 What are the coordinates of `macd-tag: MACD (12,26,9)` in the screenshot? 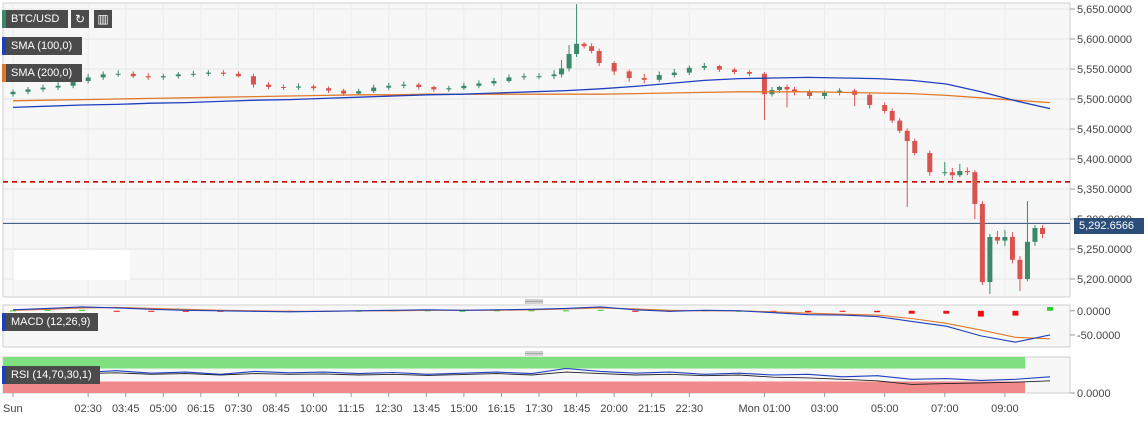 It's located at (50, 322).